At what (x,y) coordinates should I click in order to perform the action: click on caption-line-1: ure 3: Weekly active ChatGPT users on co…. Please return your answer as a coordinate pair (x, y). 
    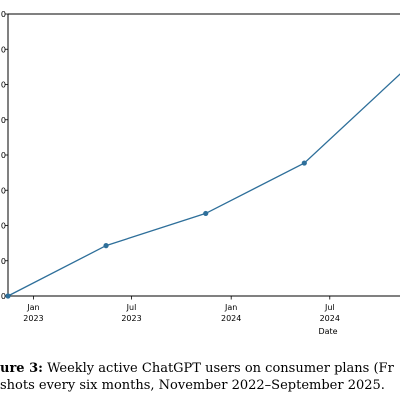
    Looking at the image, I should click on (200, 368).